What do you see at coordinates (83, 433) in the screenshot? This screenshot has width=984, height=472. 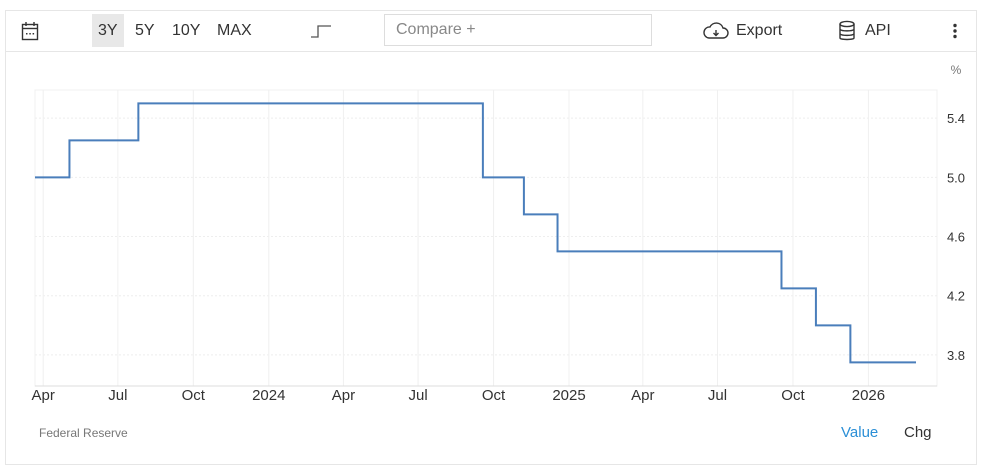 I see `source-label: Federal Reserve` at bounding box center [83, 433].